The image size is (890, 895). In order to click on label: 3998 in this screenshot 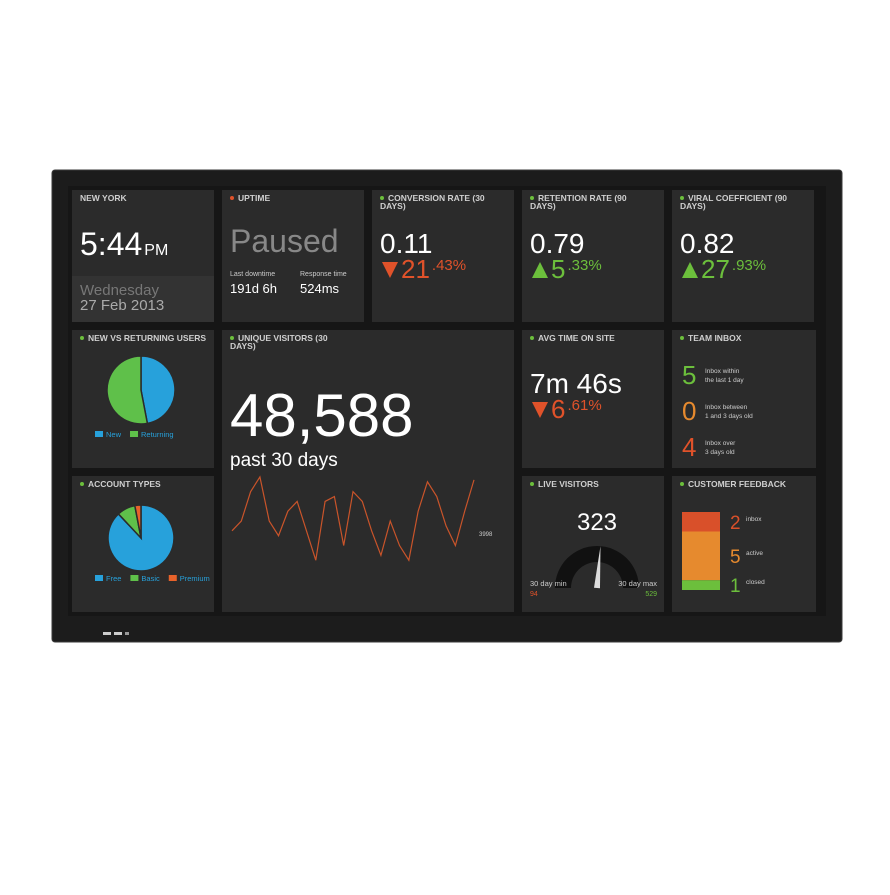, I will do `click(486, 535)`.